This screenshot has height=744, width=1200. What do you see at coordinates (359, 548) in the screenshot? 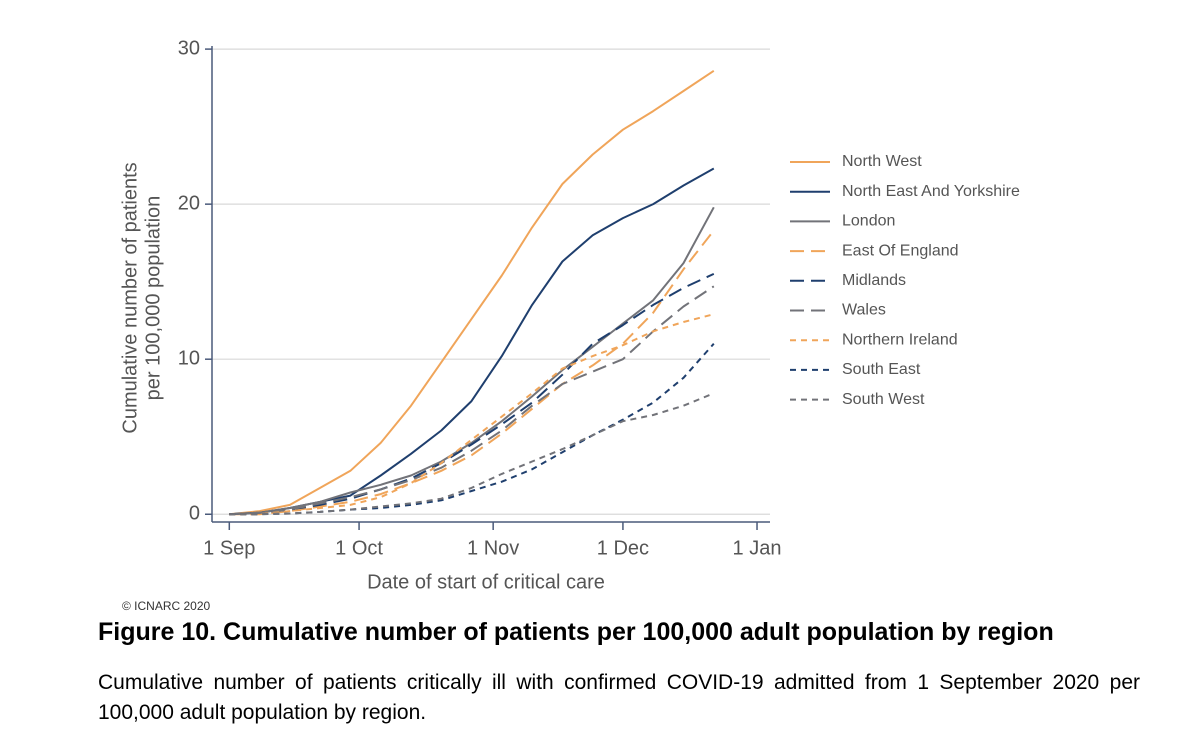
I see `x-tick-label: 1 Oct` at bounding box center [359, 548].